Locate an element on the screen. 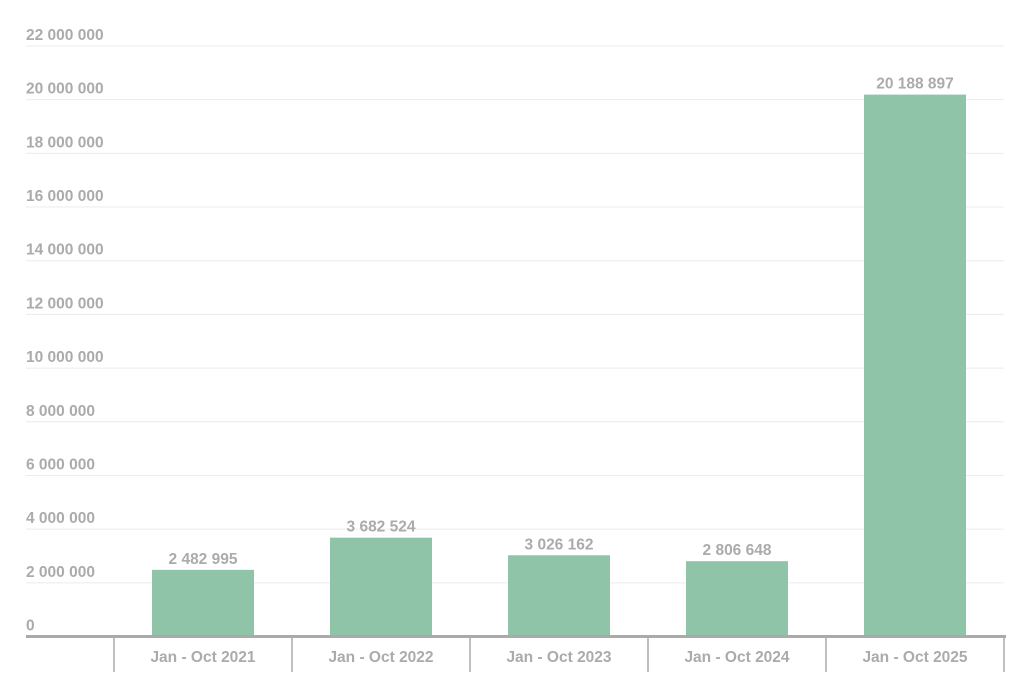 This screenshot has width=1027, height=692. x-tick-label: Jan - Oct 2025 is located at coordinates (914, 657).